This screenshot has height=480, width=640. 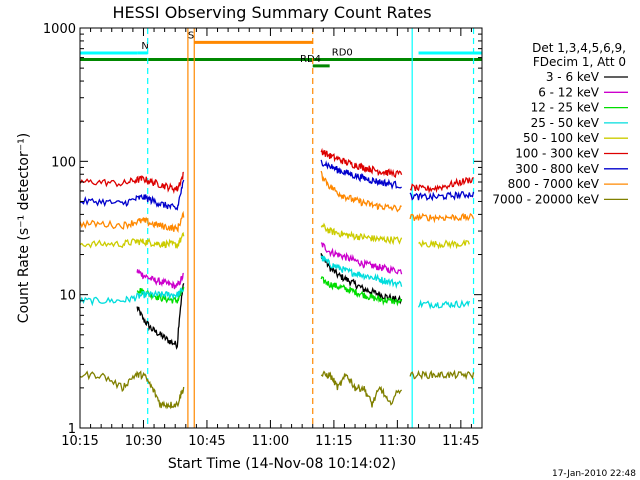 What do you see at coordinates (270, 441) in the screenshot?
I see `x-tick-label-3: 11:00` at bounding box center [270, 441].